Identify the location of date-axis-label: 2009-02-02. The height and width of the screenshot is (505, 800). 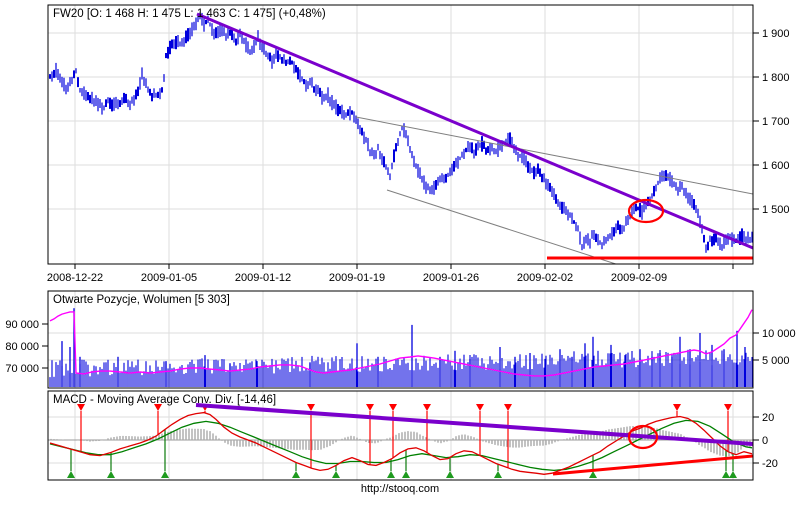
(545, 278).